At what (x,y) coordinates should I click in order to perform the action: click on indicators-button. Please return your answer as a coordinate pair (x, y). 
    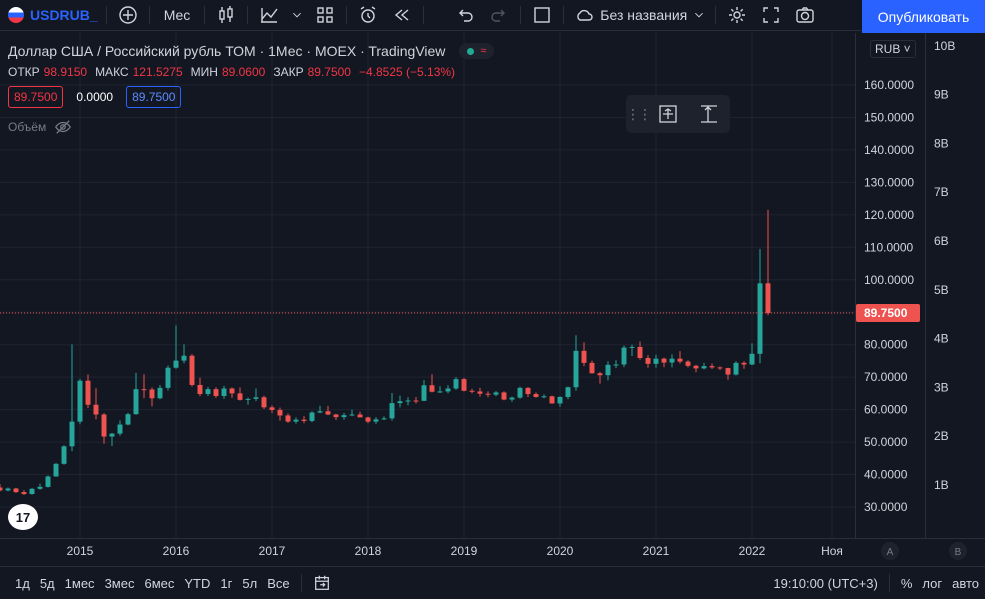
    Looking at the image, I should click on (269, 15).